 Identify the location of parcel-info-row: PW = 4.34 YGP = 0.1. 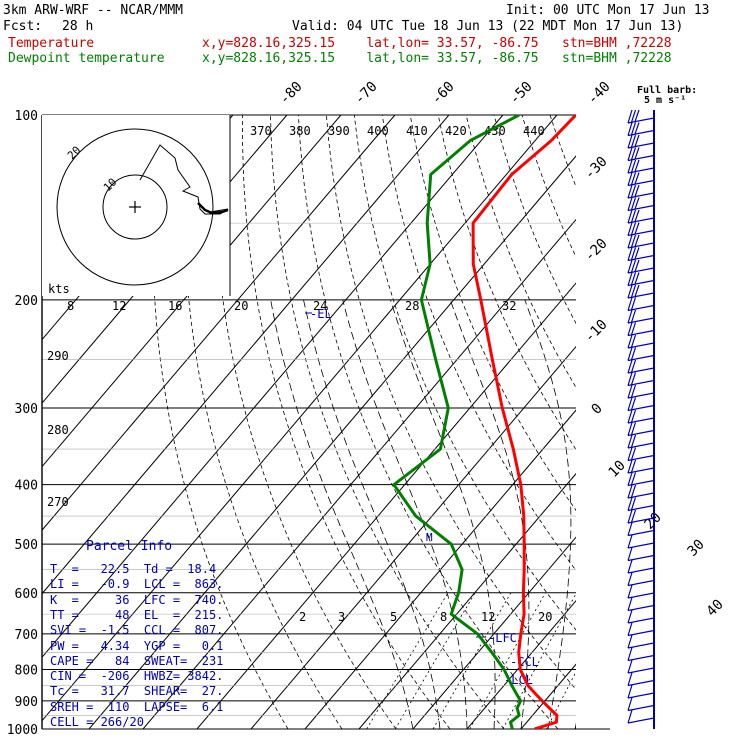
(137, 645).